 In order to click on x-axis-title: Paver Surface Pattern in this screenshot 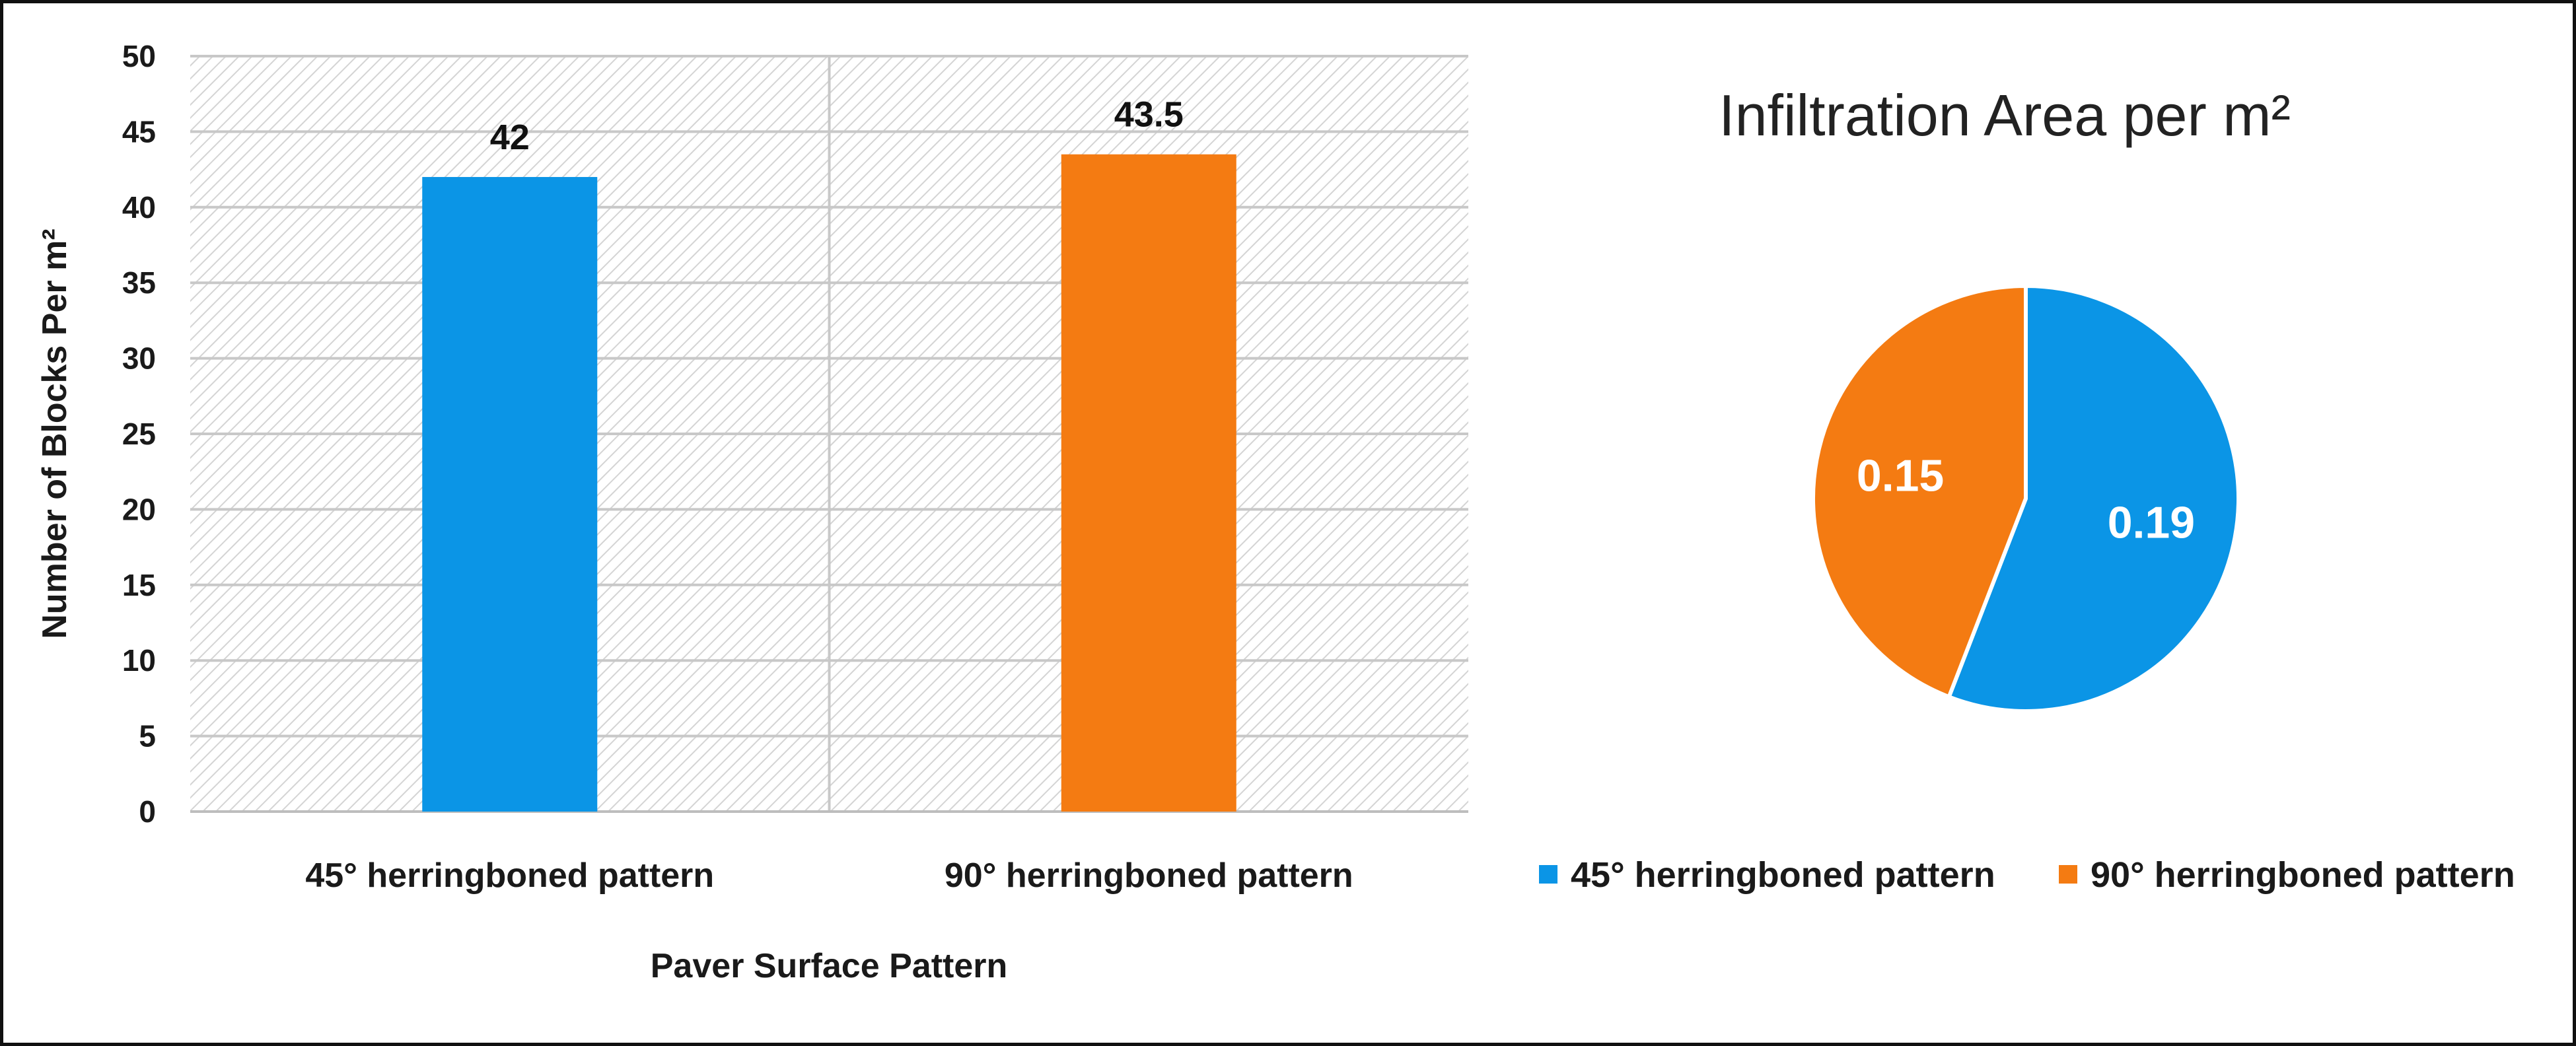, I will do `click(829, 966)`.